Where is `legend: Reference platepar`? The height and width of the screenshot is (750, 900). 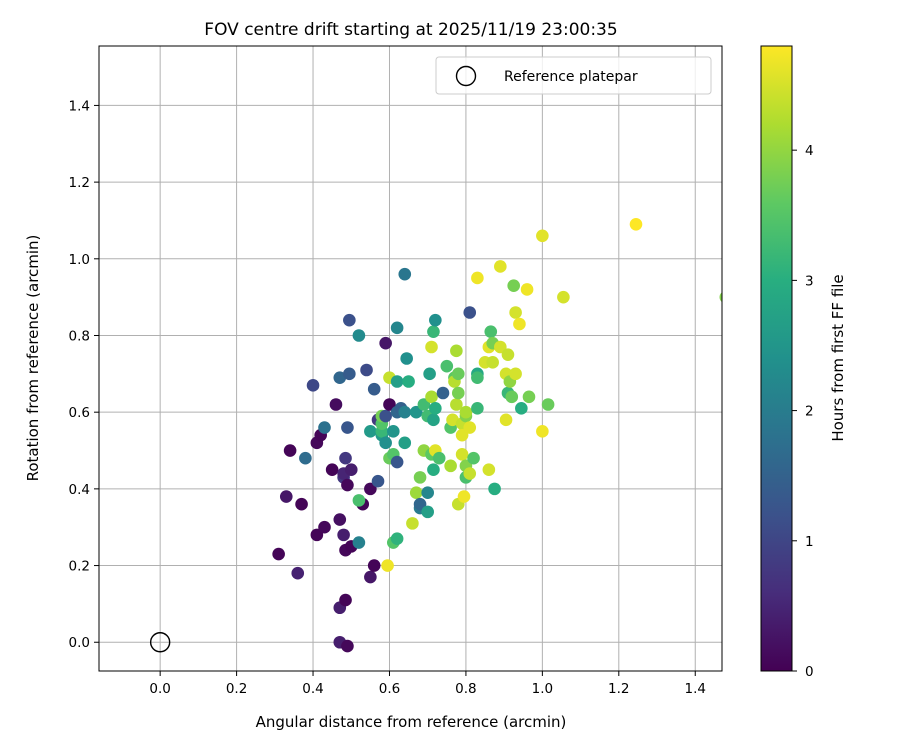 legend: Reference platepar is located at coordinates (573, 75).